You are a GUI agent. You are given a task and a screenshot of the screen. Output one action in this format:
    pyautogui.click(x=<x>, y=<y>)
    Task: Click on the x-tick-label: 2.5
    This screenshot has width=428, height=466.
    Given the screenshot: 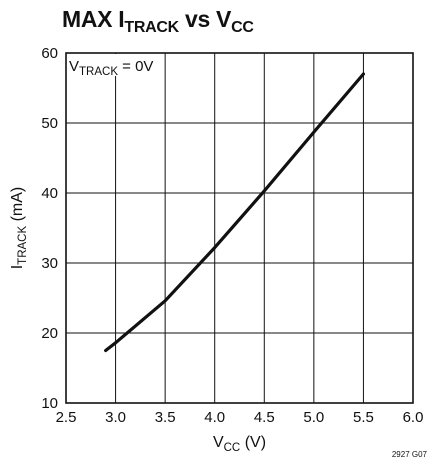 What is the action you would take?
    pyautogui.click(x=66, y=417)
    